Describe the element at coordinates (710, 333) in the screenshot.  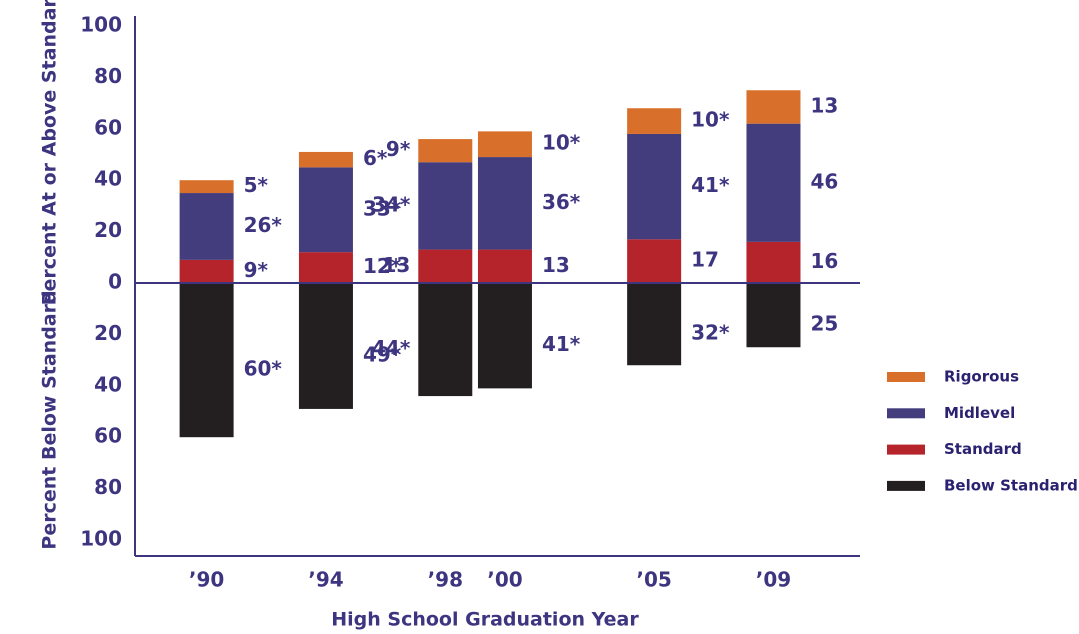
I see `value-label: 32*` at that location.